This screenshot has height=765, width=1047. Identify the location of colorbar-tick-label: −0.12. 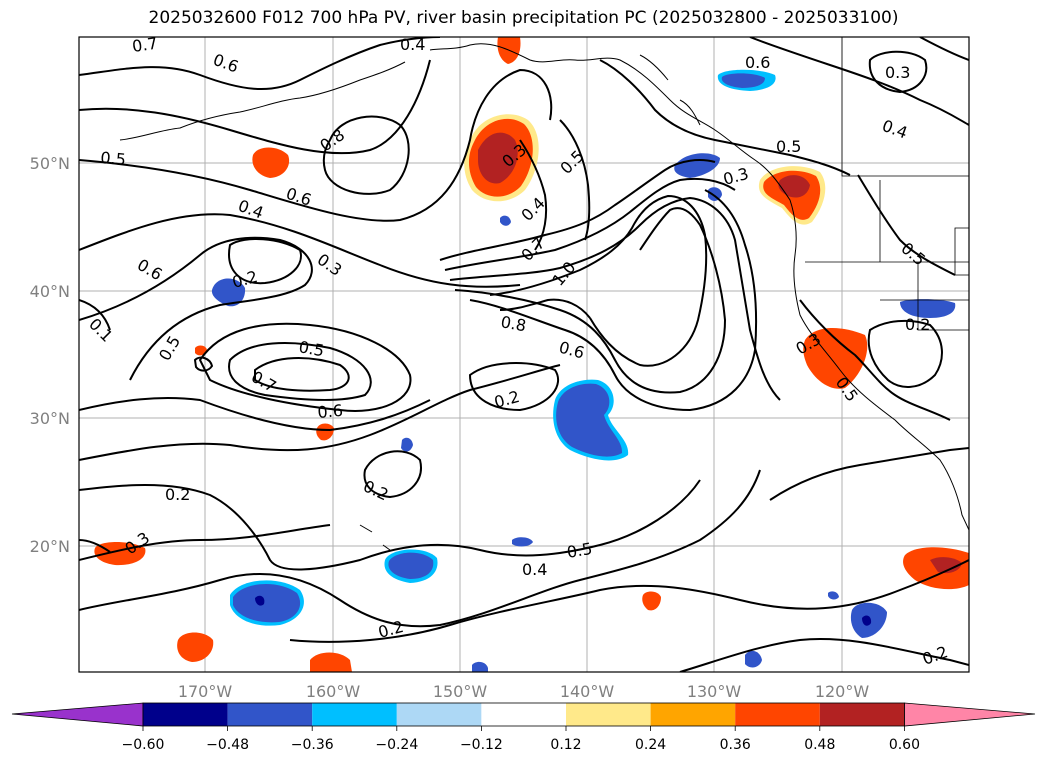
(481, 745).